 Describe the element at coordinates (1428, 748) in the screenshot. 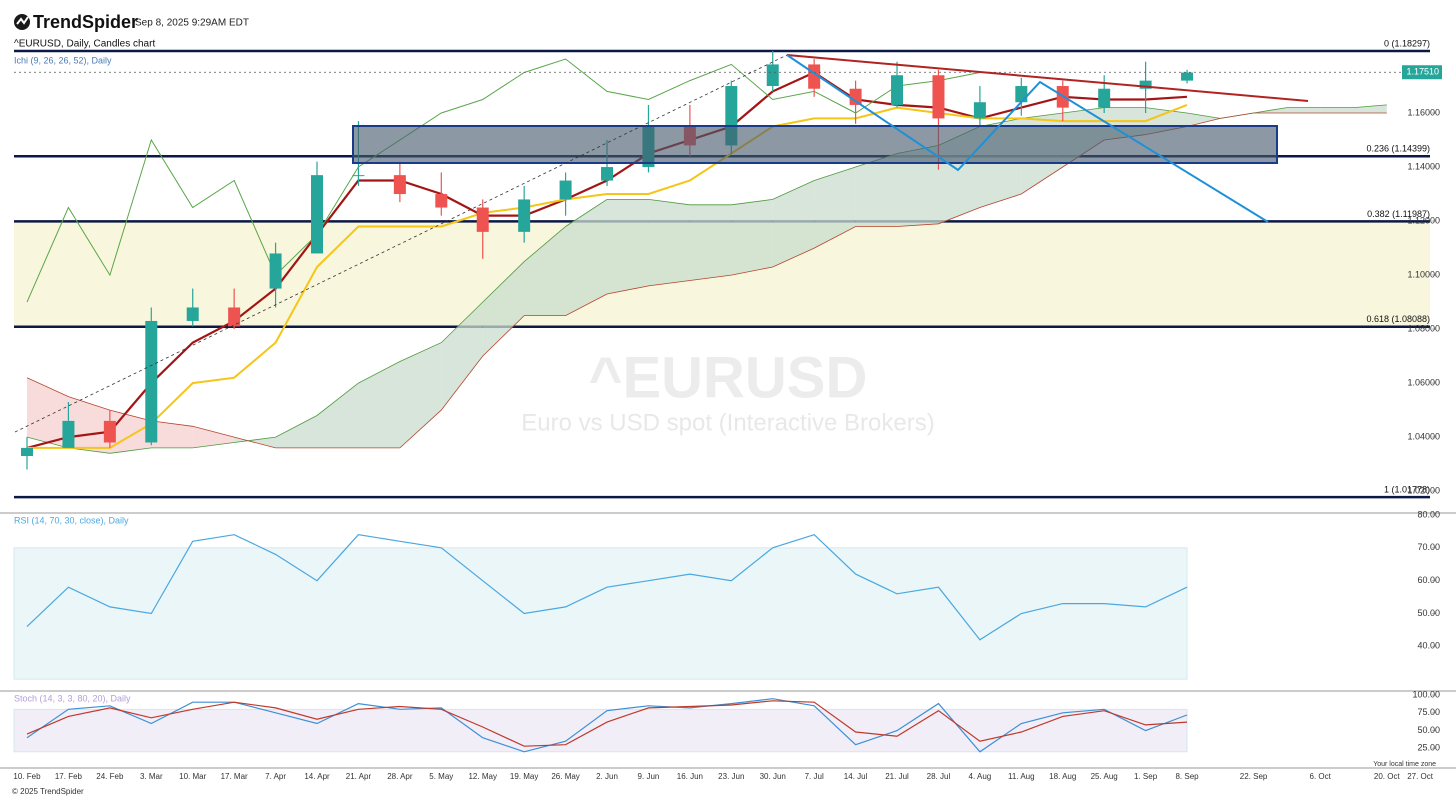

I see `y-tick-label: 25.00` at that location.